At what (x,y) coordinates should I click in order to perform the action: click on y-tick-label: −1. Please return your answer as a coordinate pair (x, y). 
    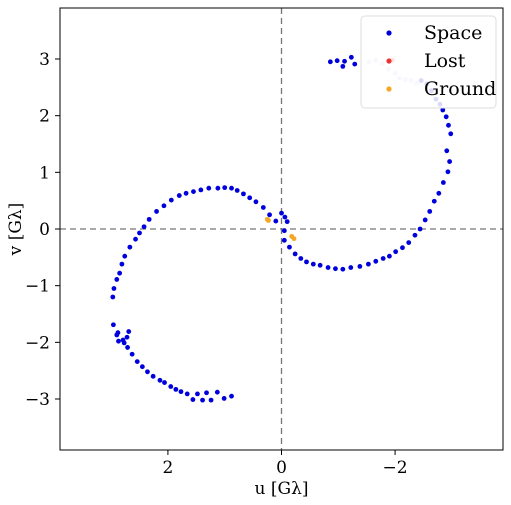
    Looking at the image, I should click on (37, 287).